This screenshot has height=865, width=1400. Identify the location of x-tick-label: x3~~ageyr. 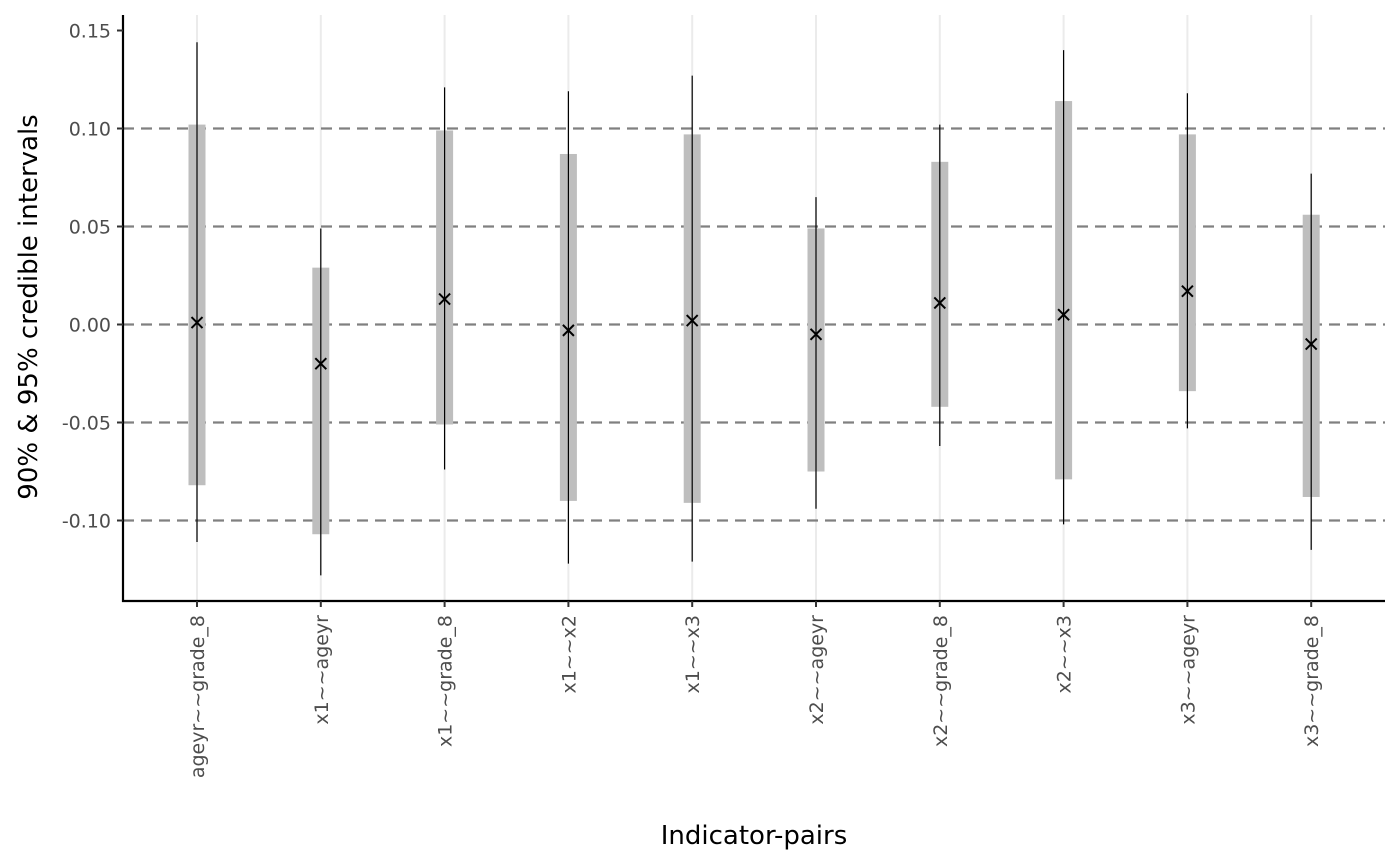
(1188, 670).